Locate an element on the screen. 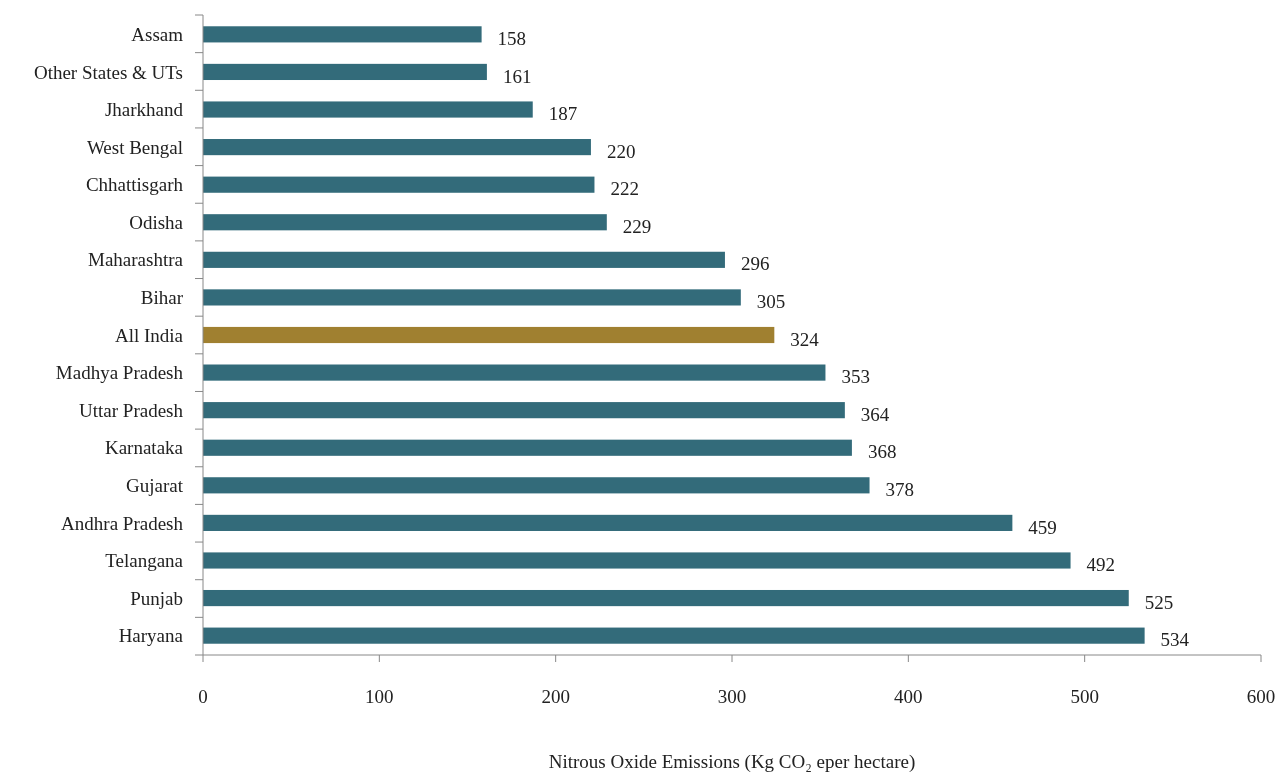 Image resolution: width=1279 pixels, height=776 pixels. y-tick-label: Gujarat is located at coordinates (155, 485).